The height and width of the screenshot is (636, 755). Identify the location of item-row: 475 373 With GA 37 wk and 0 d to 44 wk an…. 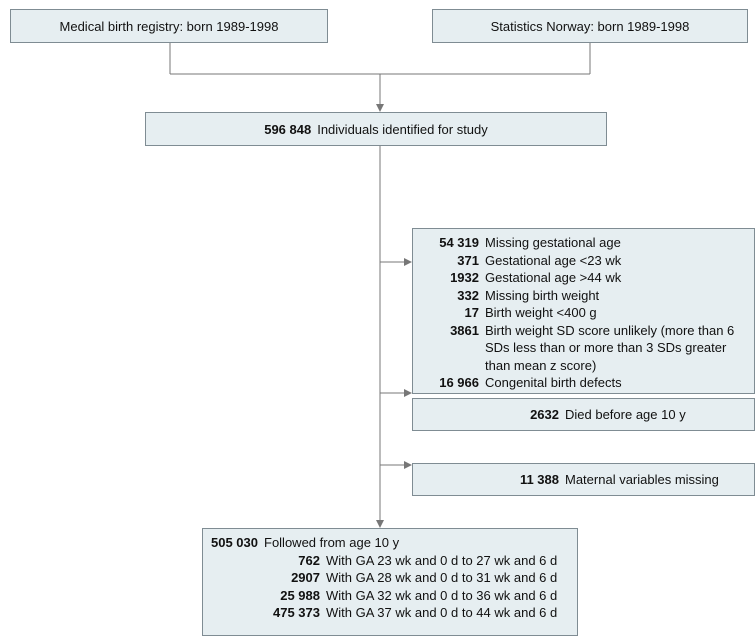
(392, 613).